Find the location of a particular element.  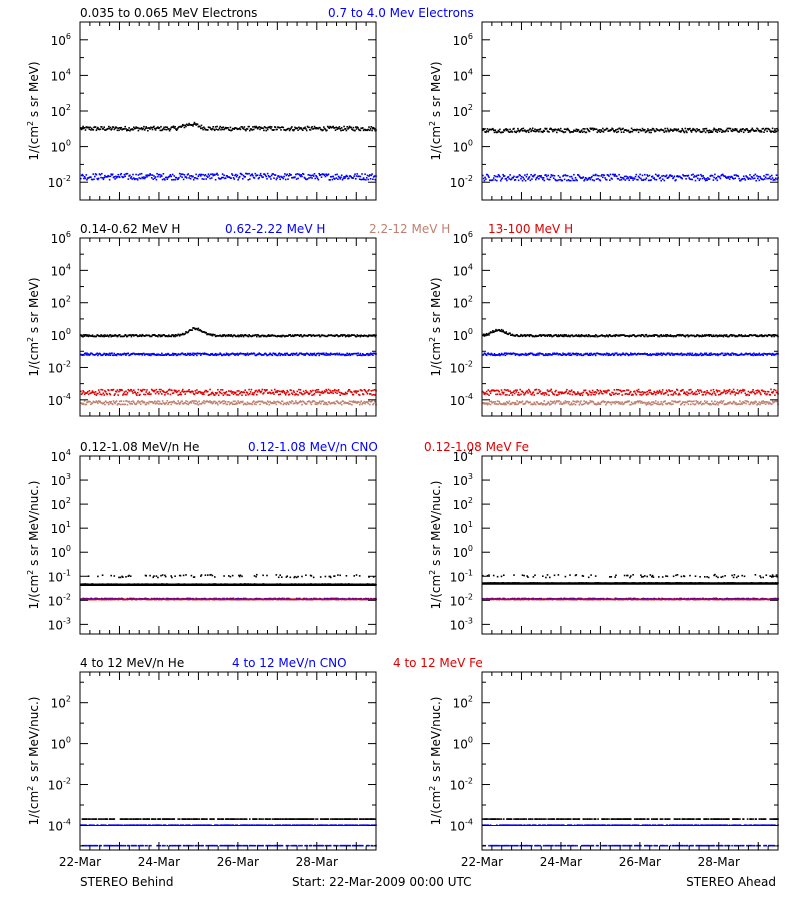

series-points is located at coordinates (630, 403).